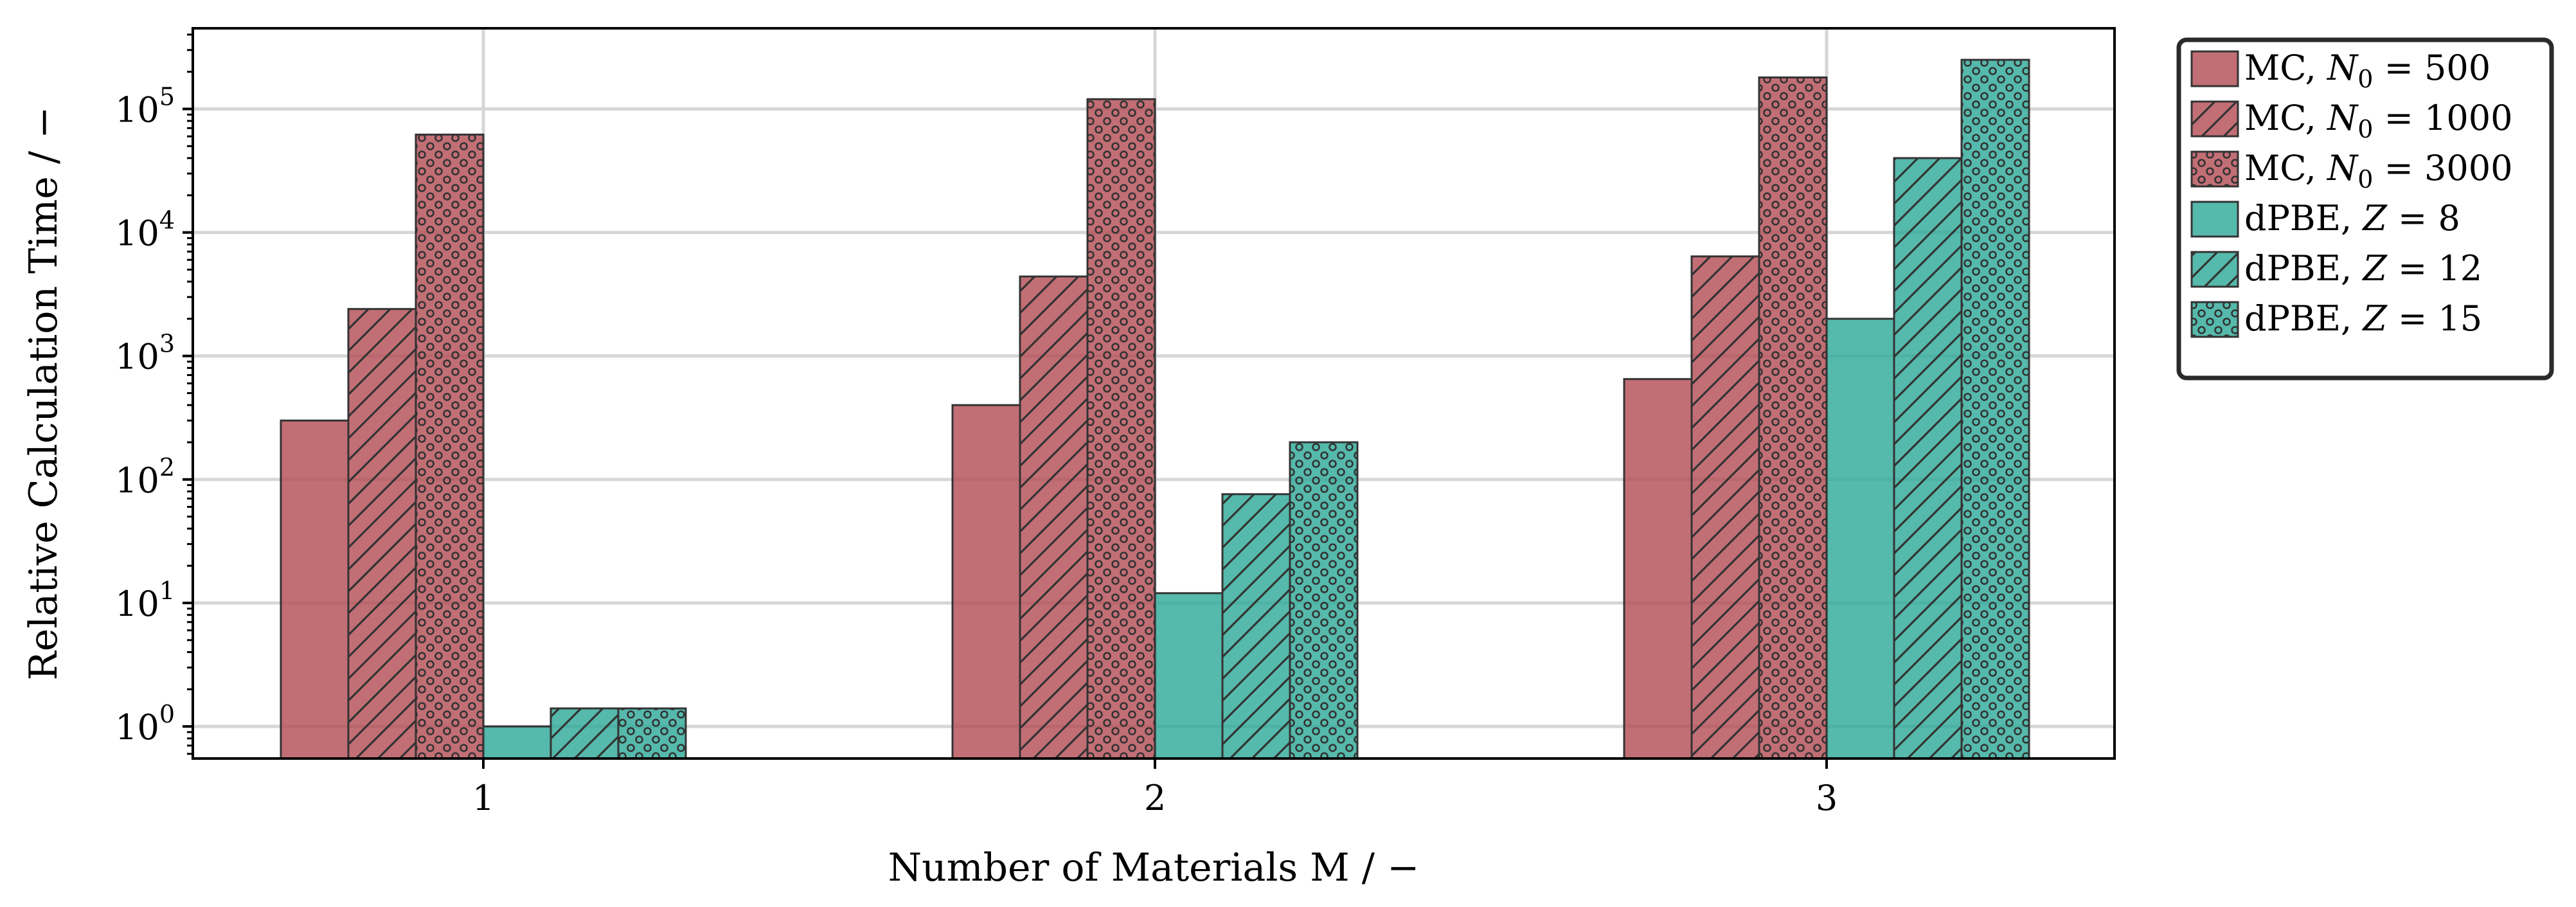 Image resolution: width=2576 pixels, height=907 pixels. What do you see at coordinates (483, 798) in the screenshot?
I see `x-tick-label: 1` at bounding box center [483, 798].